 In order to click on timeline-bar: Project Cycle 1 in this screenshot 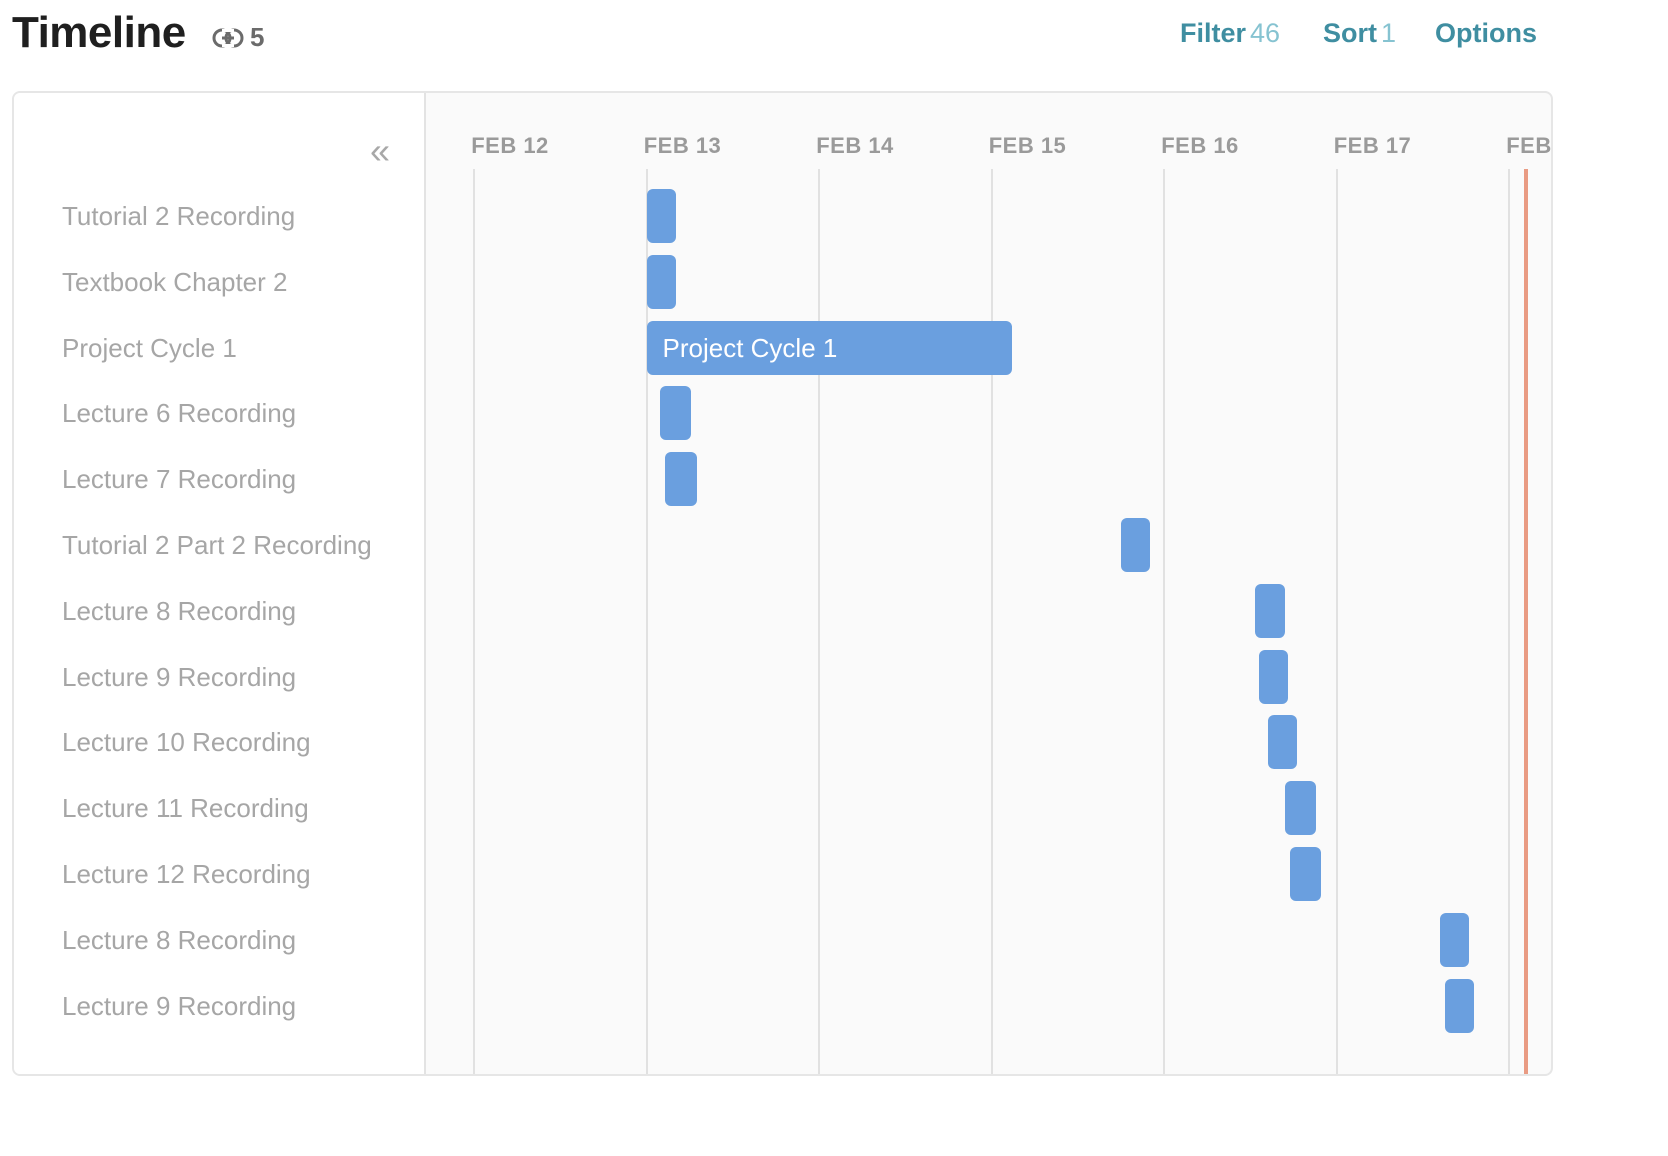, I will do `click(829, 347)`.